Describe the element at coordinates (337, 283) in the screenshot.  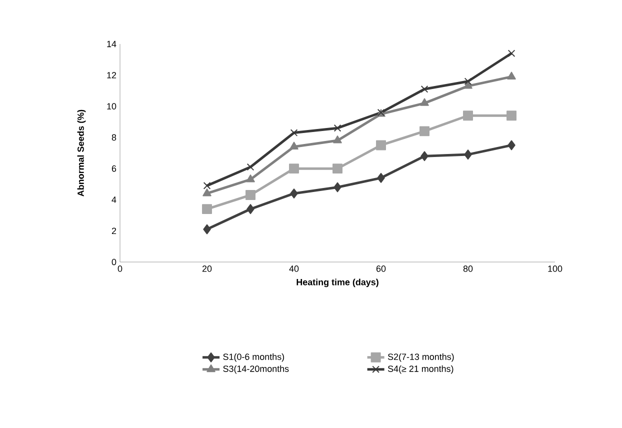
I see `x-axis-title: Heating time (days)` at that location.